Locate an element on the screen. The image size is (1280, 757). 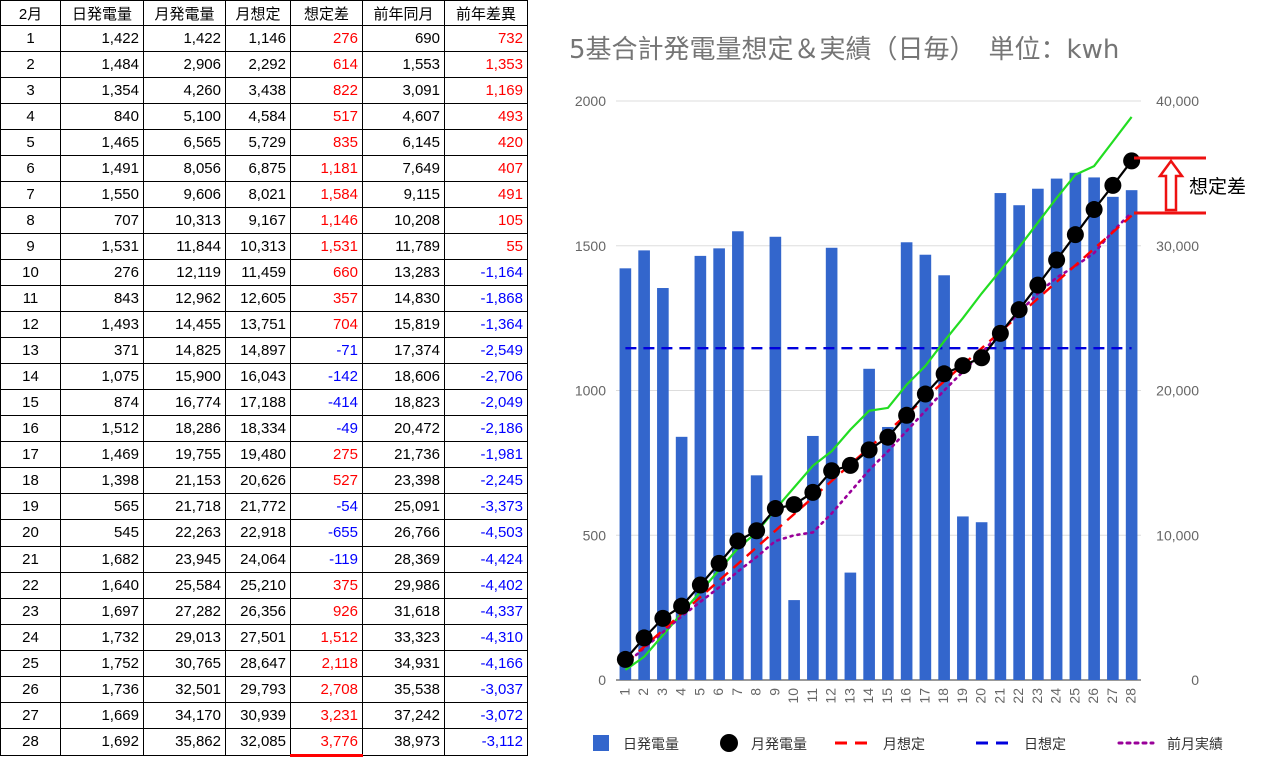
table-cell: 491 is located at coordinates (486, 195).